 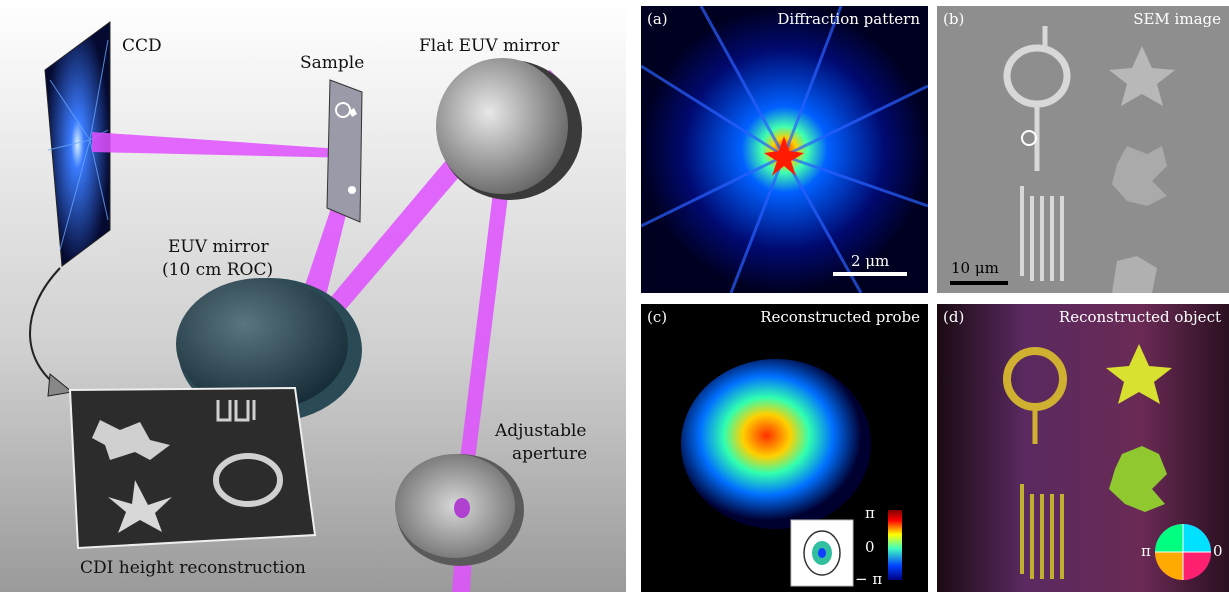 I want to click on aperture-label-line1: Adjustable, so click(x=541, y=431).